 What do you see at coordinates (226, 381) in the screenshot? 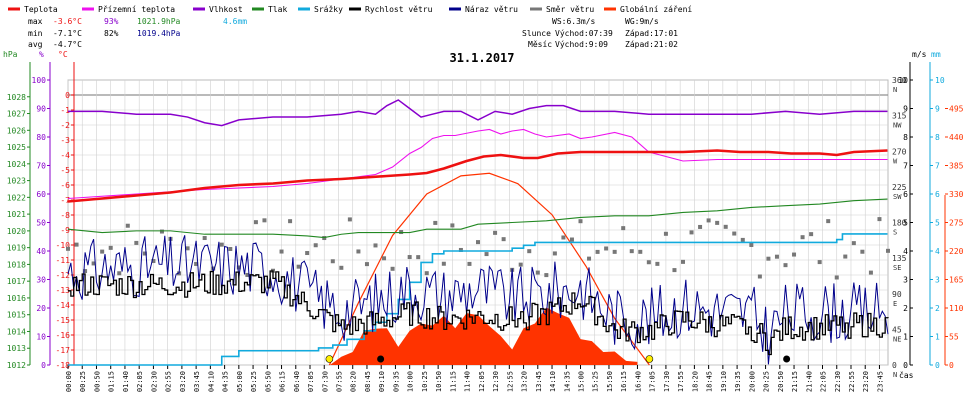
I see `time-tick-label: 04:35` at bounding box center [226, 381].